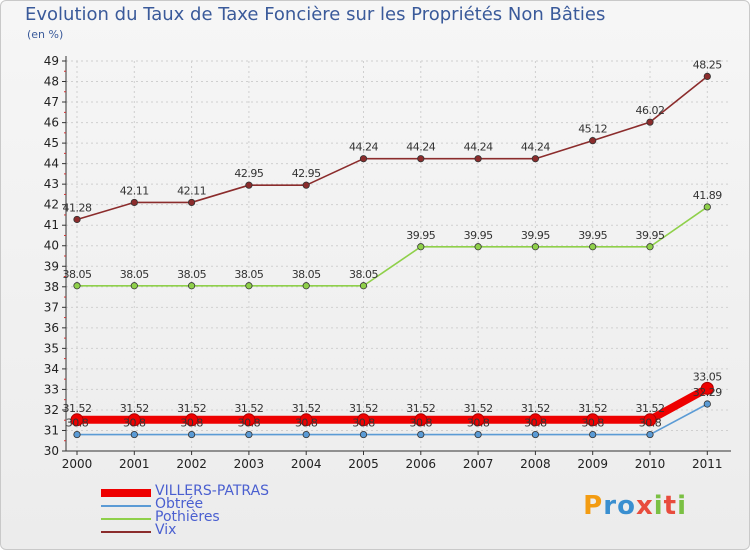 The image size is (750, 550). Describe the element at coordinates (51, 164) in the screenshot. I see `y-tick-label: 44` at that location.